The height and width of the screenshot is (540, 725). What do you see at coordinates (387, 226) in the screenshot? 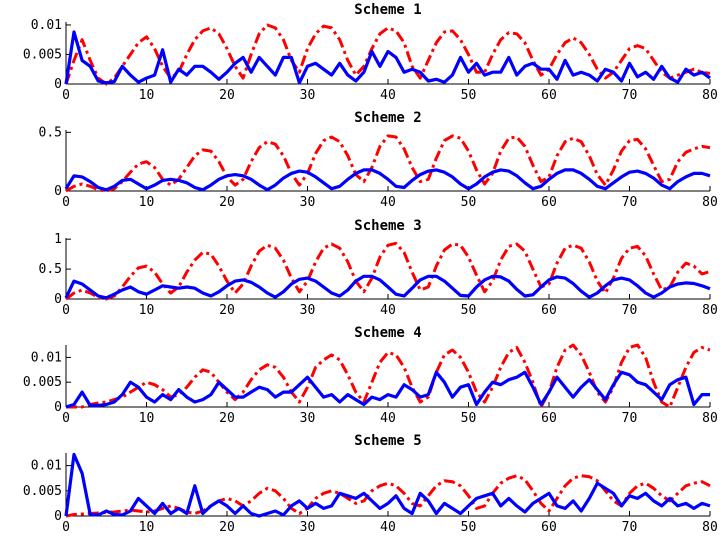
I see `chart-title: Scheme 3` at bounding box center [387, 226].